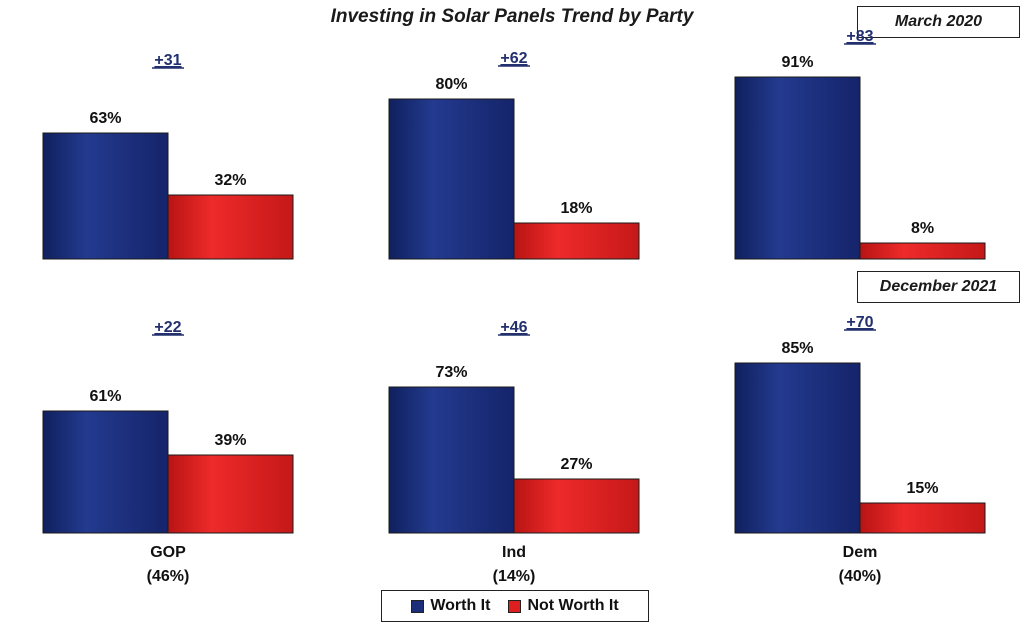  What do you see at coordinates (576, 241) in the screenshot?
I see `bar-march-2020-ind-not-worth-it` at bounding box center [576, 241].